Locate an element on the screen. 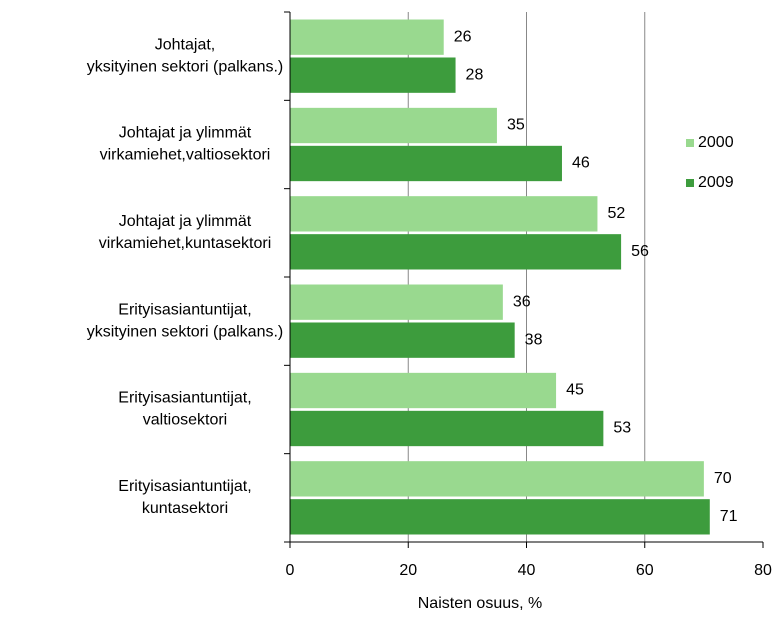 The width and height of the screenshot is (778, 621). x-tick-label: 60 is located at coordinates (645, 570).